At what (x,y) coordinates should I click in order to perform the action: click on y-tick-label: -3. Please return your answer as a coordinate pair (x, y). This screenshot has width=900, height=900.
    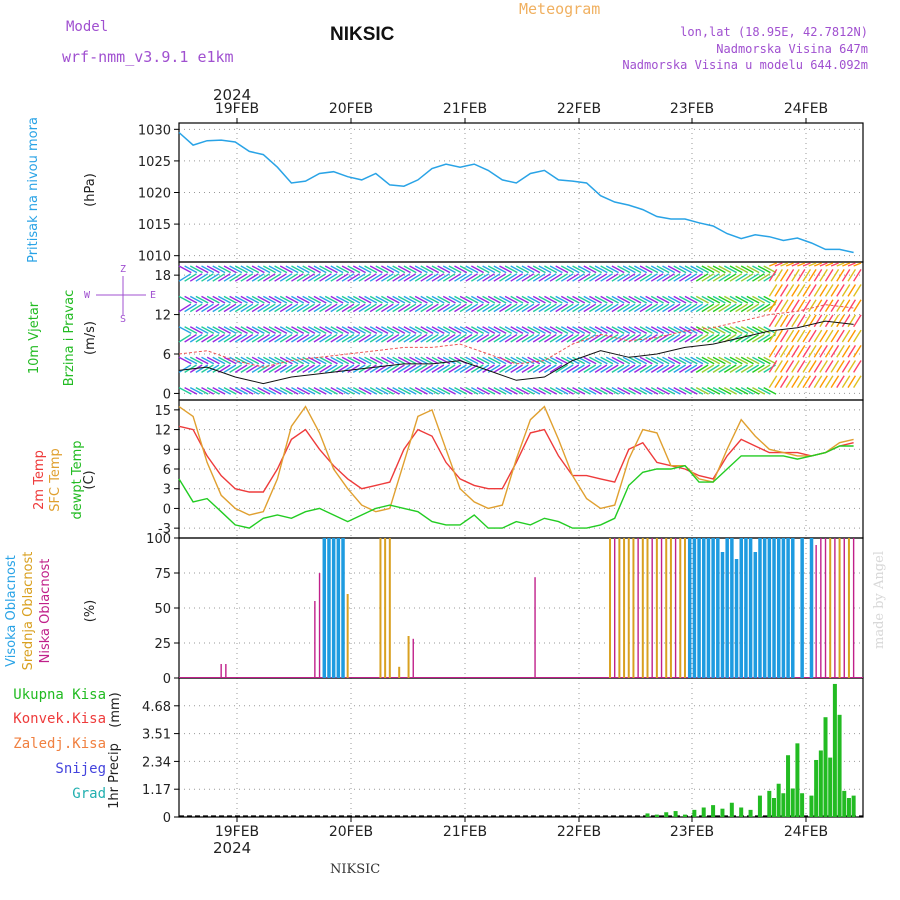
    Looking at the image, I should click on (164, 529).